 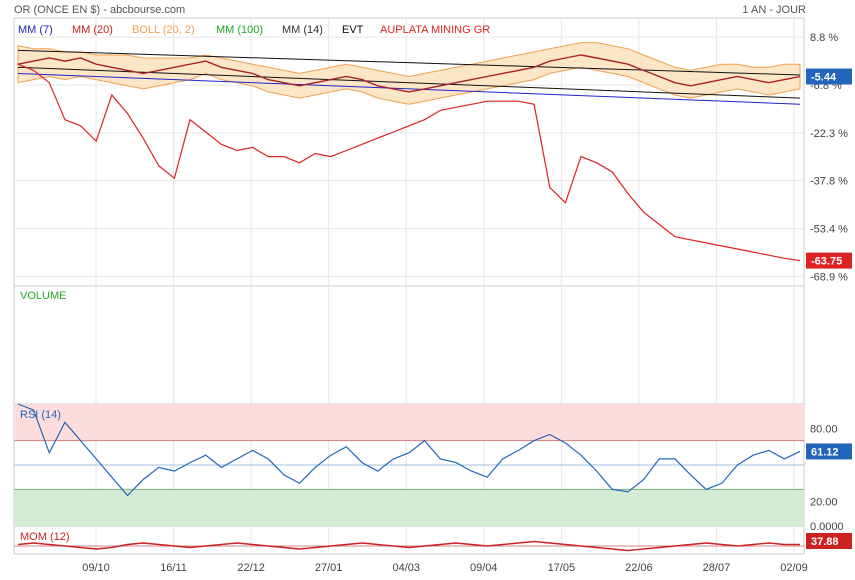 What do you see at coordinates (251, 568) in the screenshot?
I see `x-tick-label: 22/12` at bounding box center [251, 568].